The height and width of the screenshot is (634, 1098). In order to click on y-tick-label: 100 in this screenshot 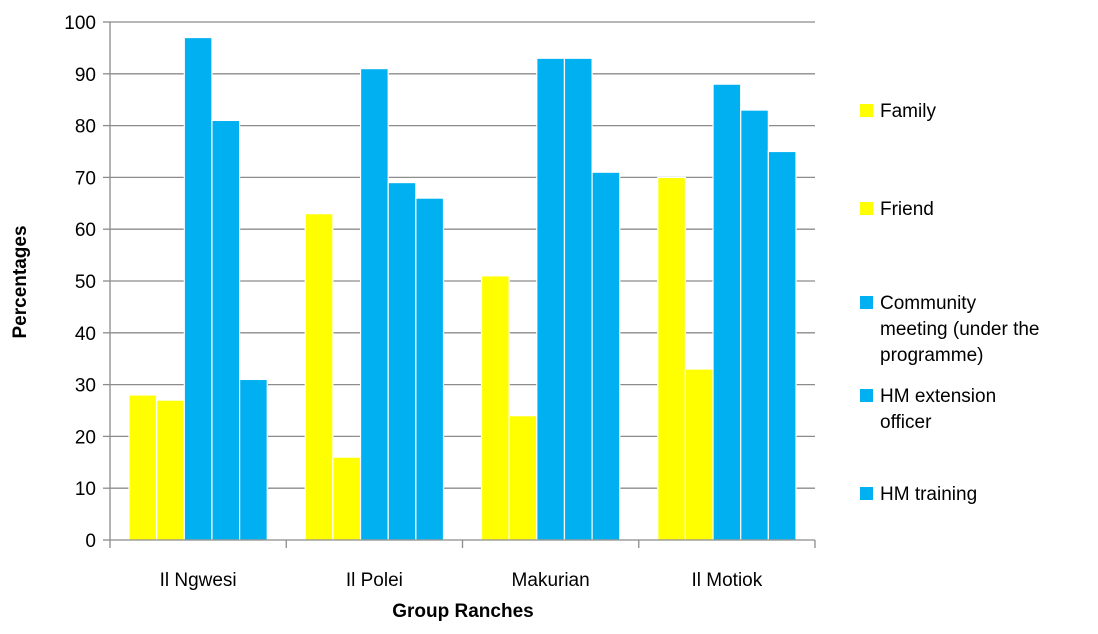, I will do `click(80, 23)`.